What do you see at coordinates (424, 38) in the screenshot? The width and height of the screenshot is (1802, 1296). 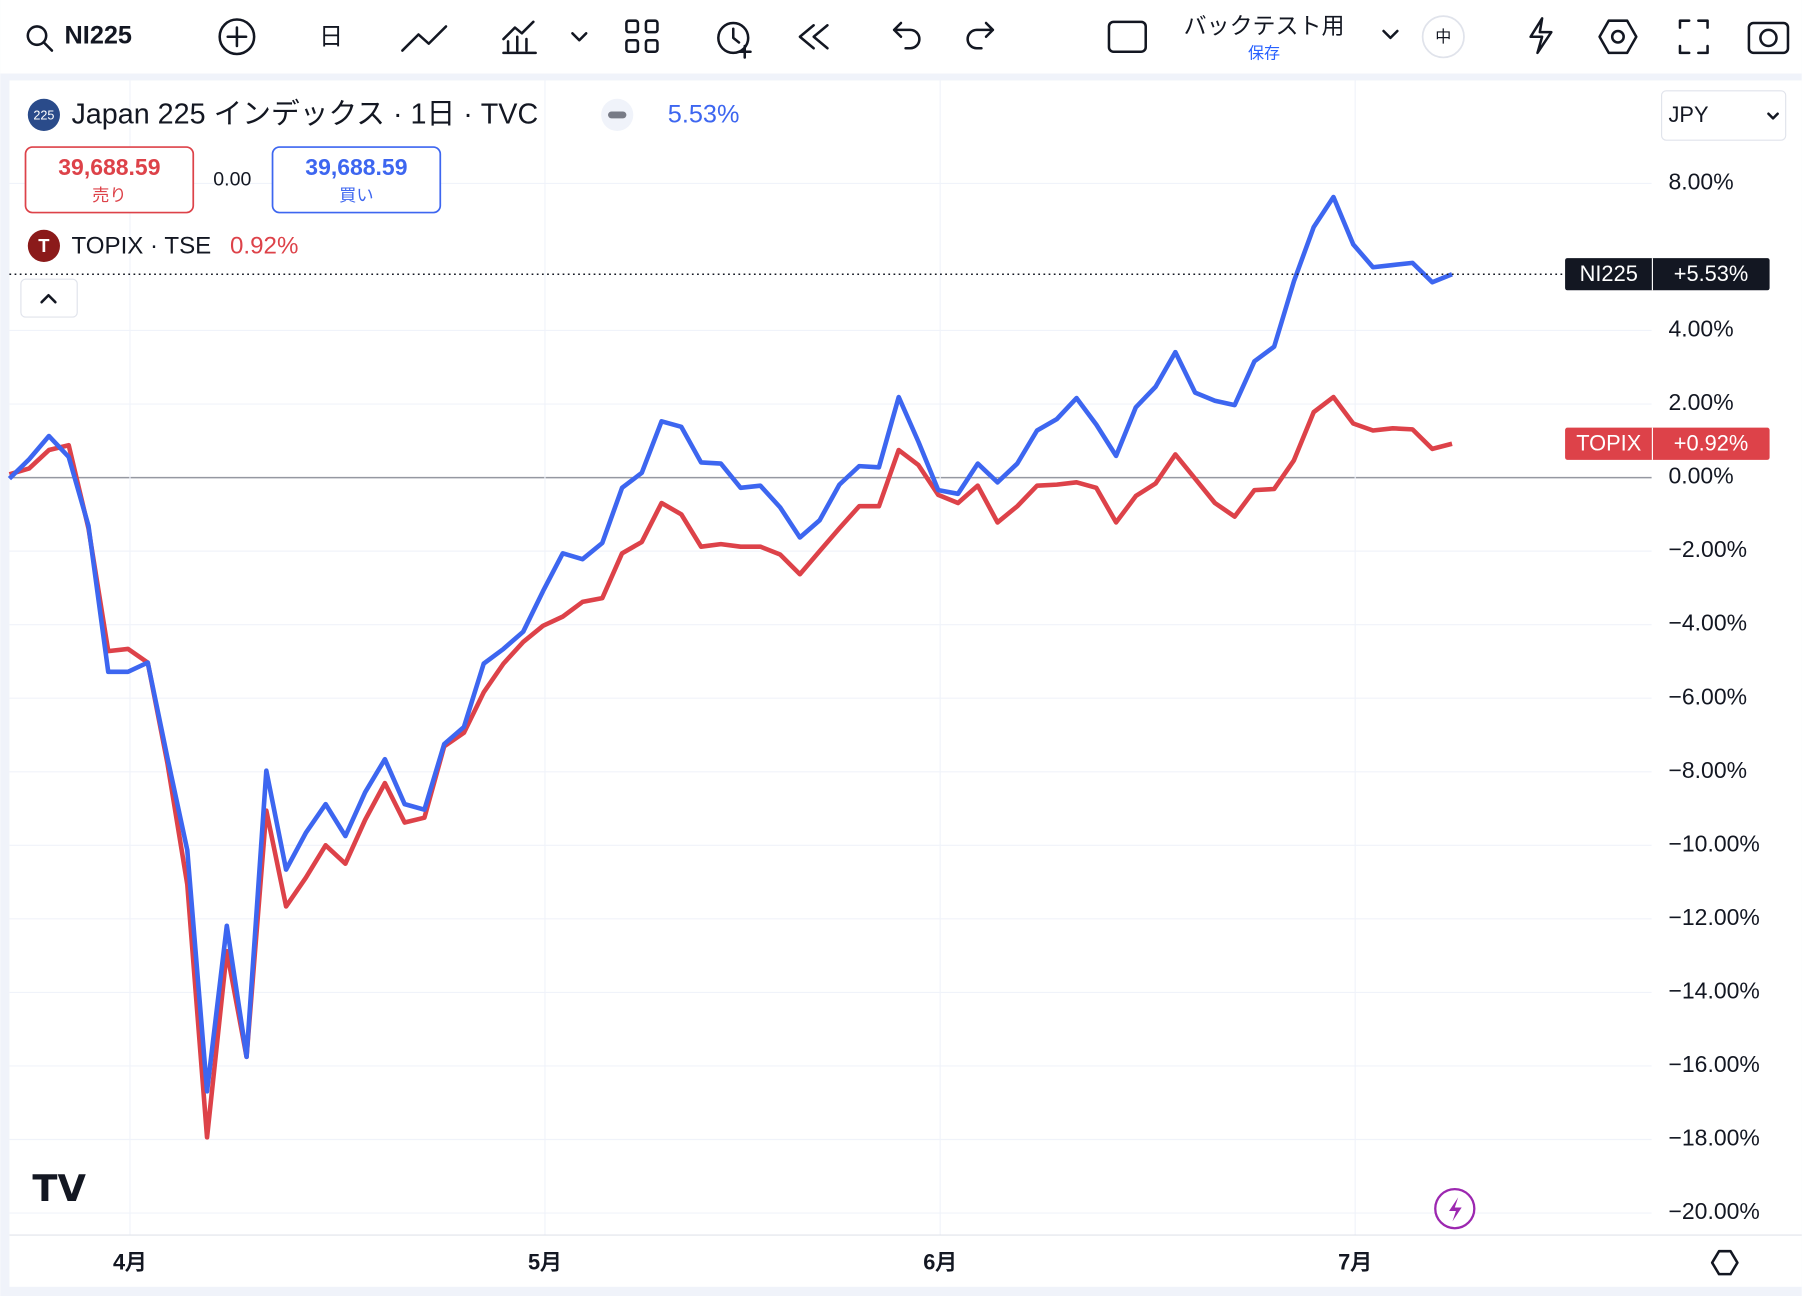 I see `chart-type` at bounding box center [424, 38].